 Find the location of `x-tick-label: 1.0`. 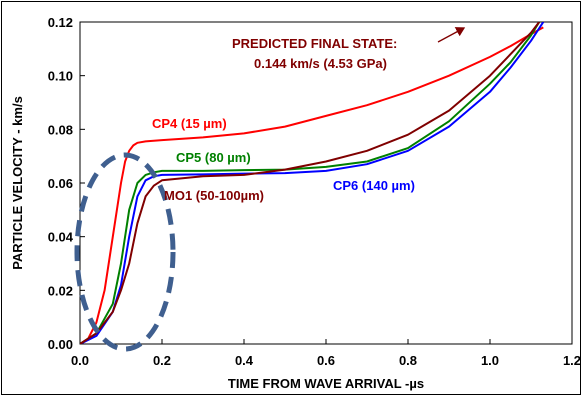

x-tick-label: 1.0 is located at coordinates (490, 360).